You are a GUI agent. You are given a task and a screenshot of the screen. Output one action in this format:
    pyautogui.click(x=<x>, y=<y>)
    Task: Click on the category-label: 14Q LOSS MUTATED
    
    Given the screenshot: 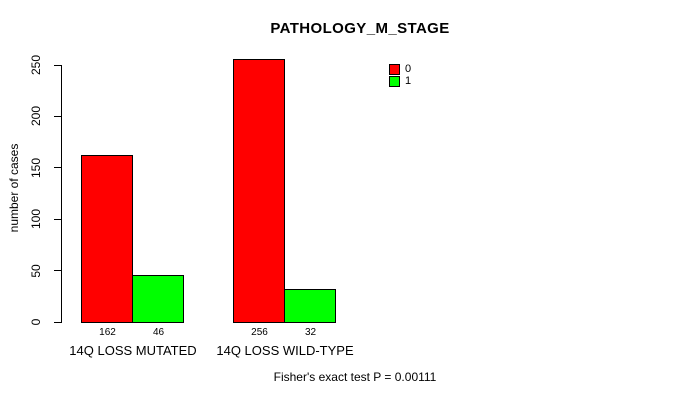 What is the action you would take?
    pyautogui.click(x=133, y=350)
    